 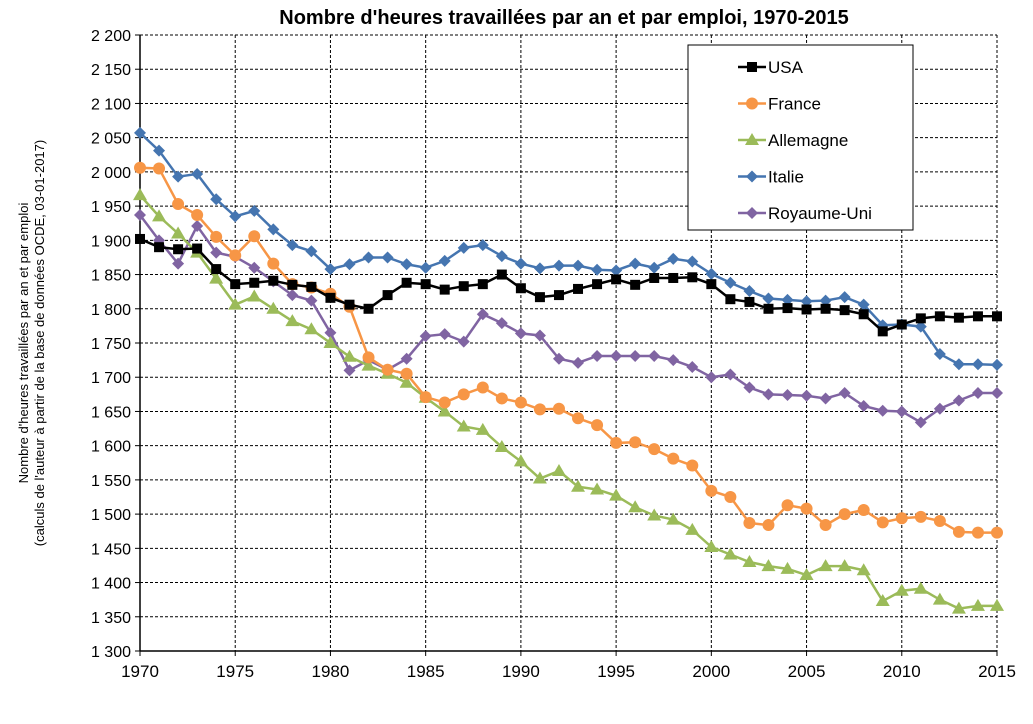 What do you see at coordinates (111, 104) in the screenshot?
I see `y-tick-label: 2 100` at bounding box center [111, 104].